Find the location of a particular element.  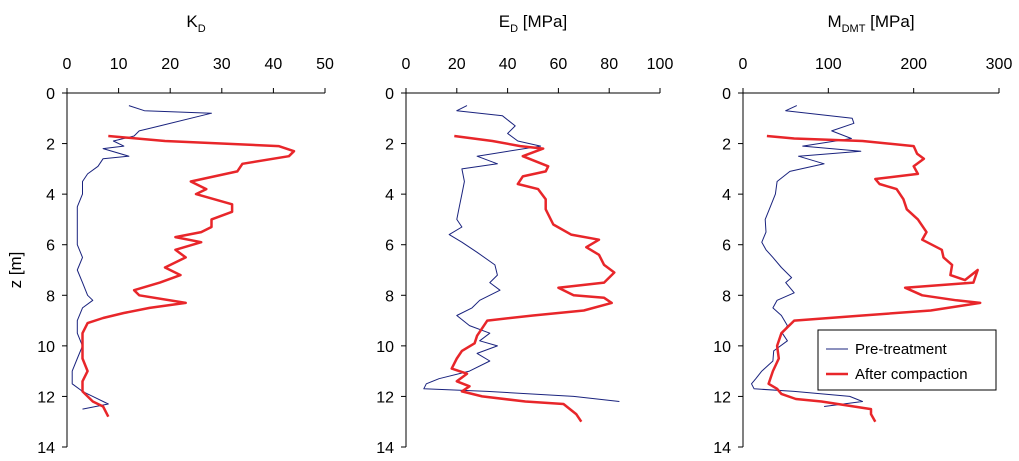

x-tick-label: 10 is located at coordinates (119, 64).